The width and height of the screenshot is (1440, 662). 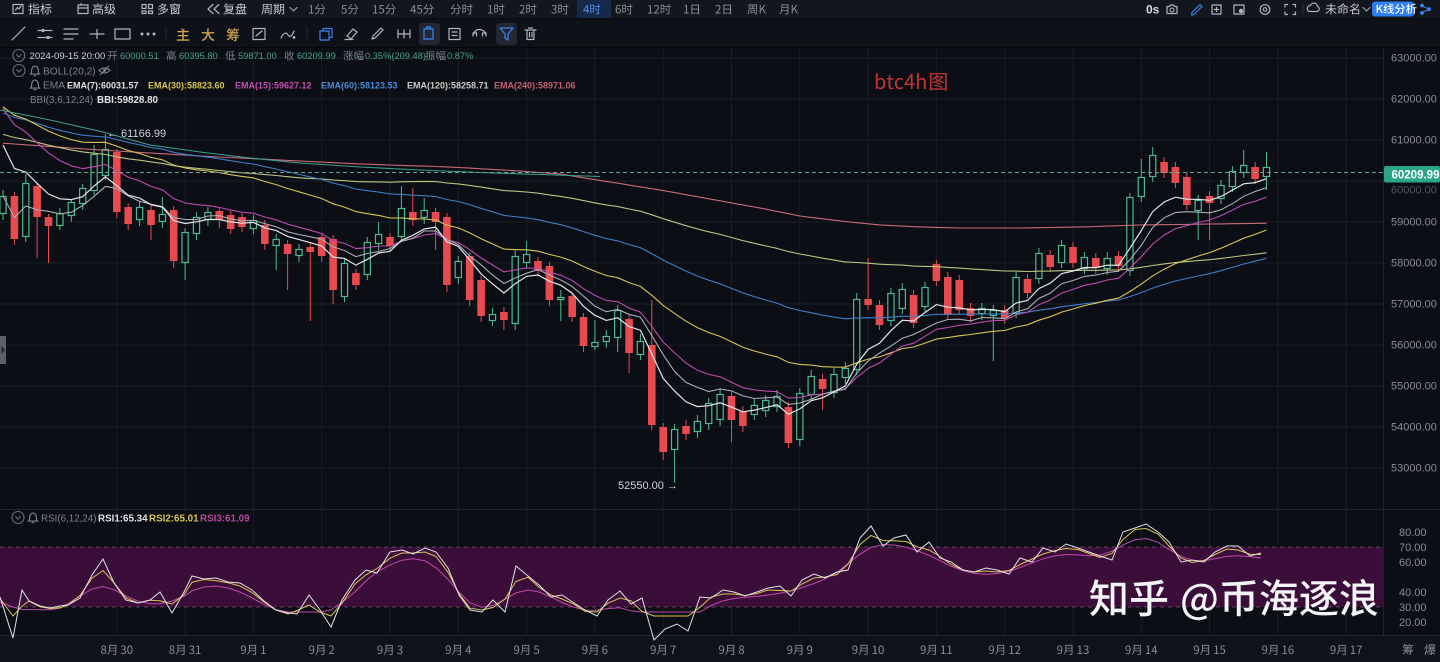 What do you see at coordinates (359, 86) in the screenshot?
I see `svg-text: EMA(60):58123.53` at bounding box center [359, 86].